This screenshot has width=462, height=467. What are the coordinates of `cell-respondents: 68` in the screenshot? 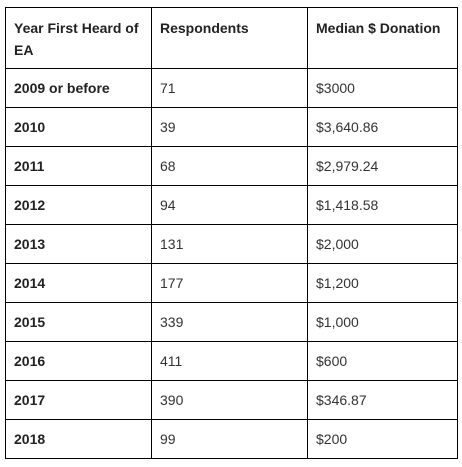 It's located at (229, 166).